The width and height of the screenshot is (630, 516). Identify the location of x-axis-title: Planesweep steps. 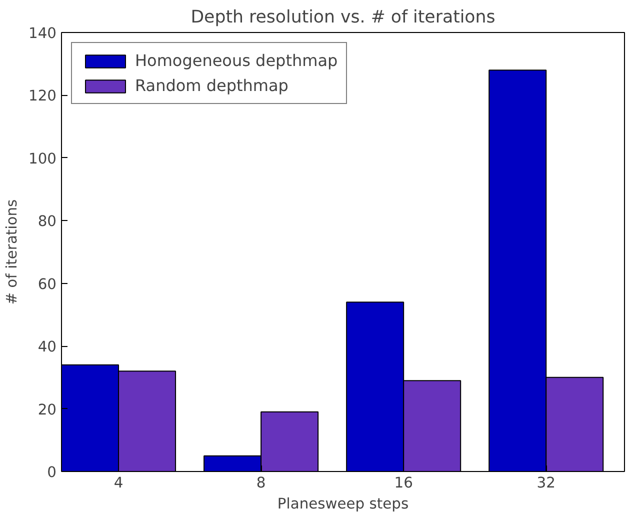
(343, 504).